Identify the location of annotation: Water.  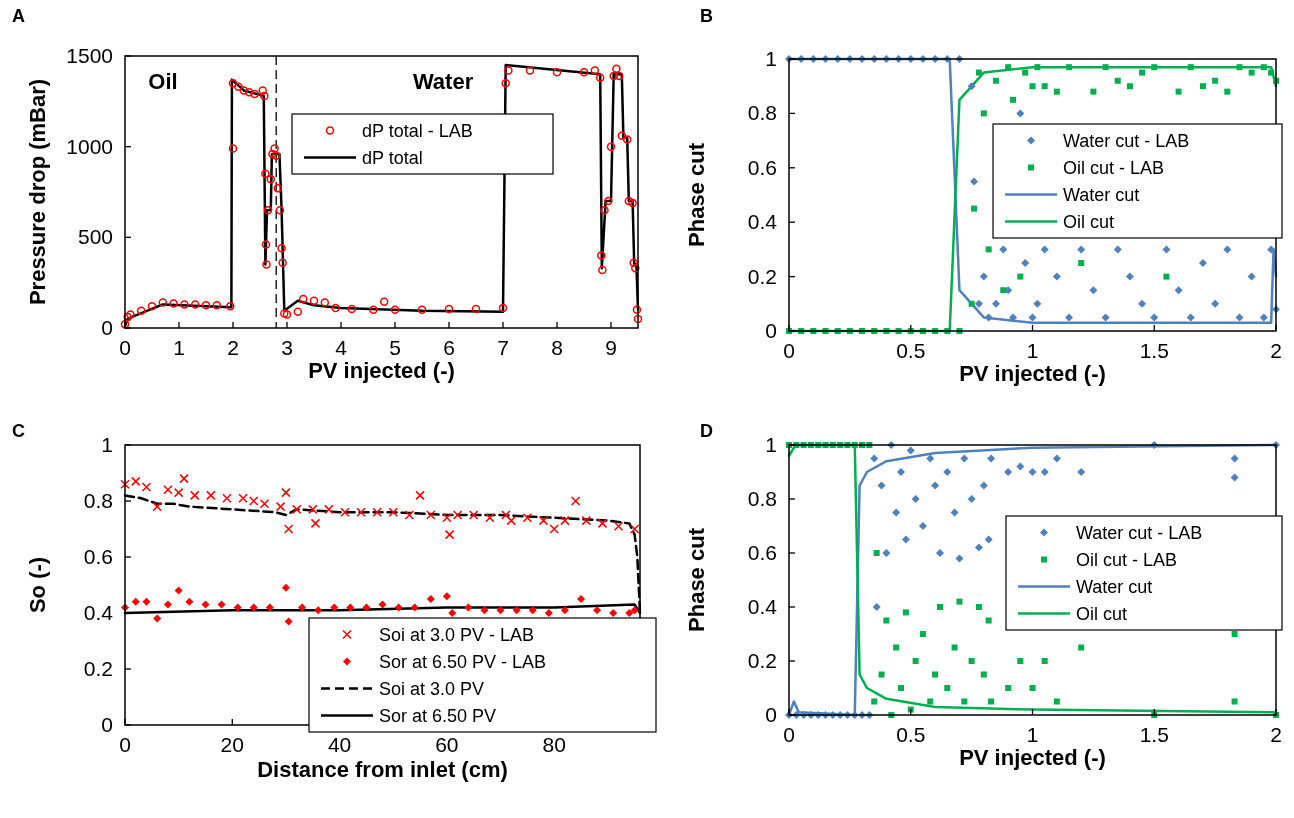
(443, 81).